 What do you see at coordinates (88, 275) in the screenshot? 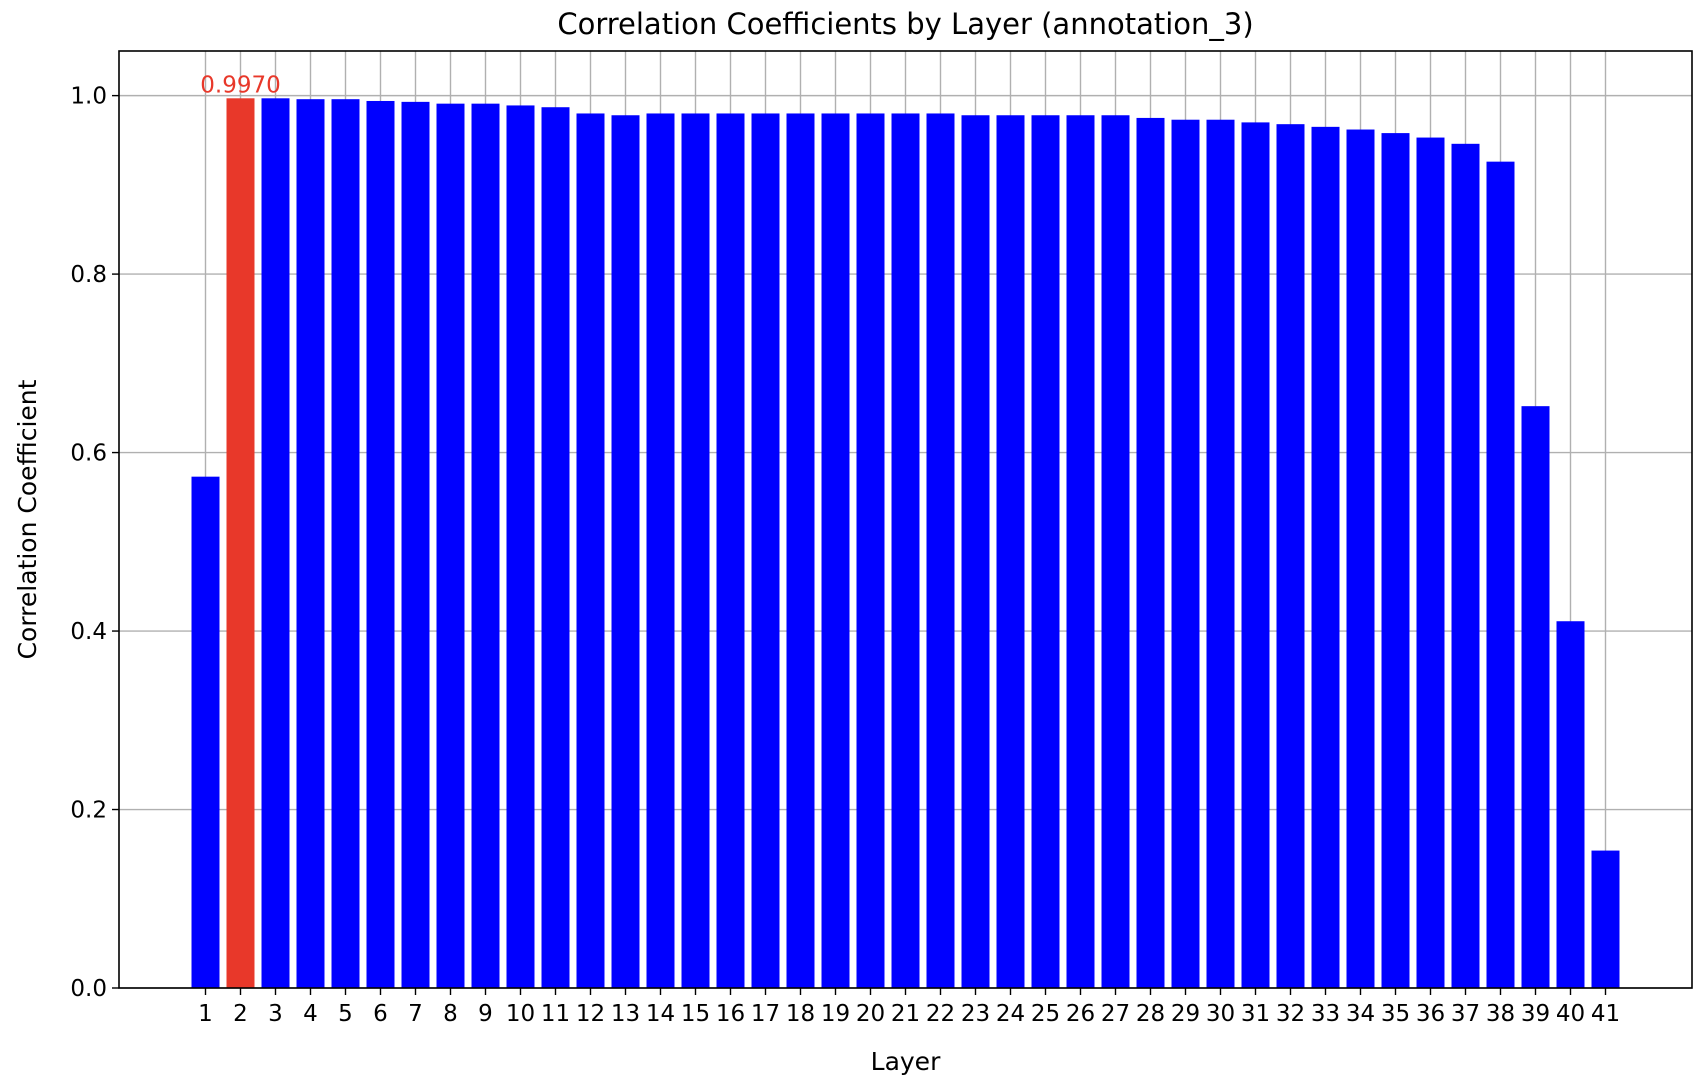
I see `y-tick-label: 0.8` at bounding box center [88, 275].